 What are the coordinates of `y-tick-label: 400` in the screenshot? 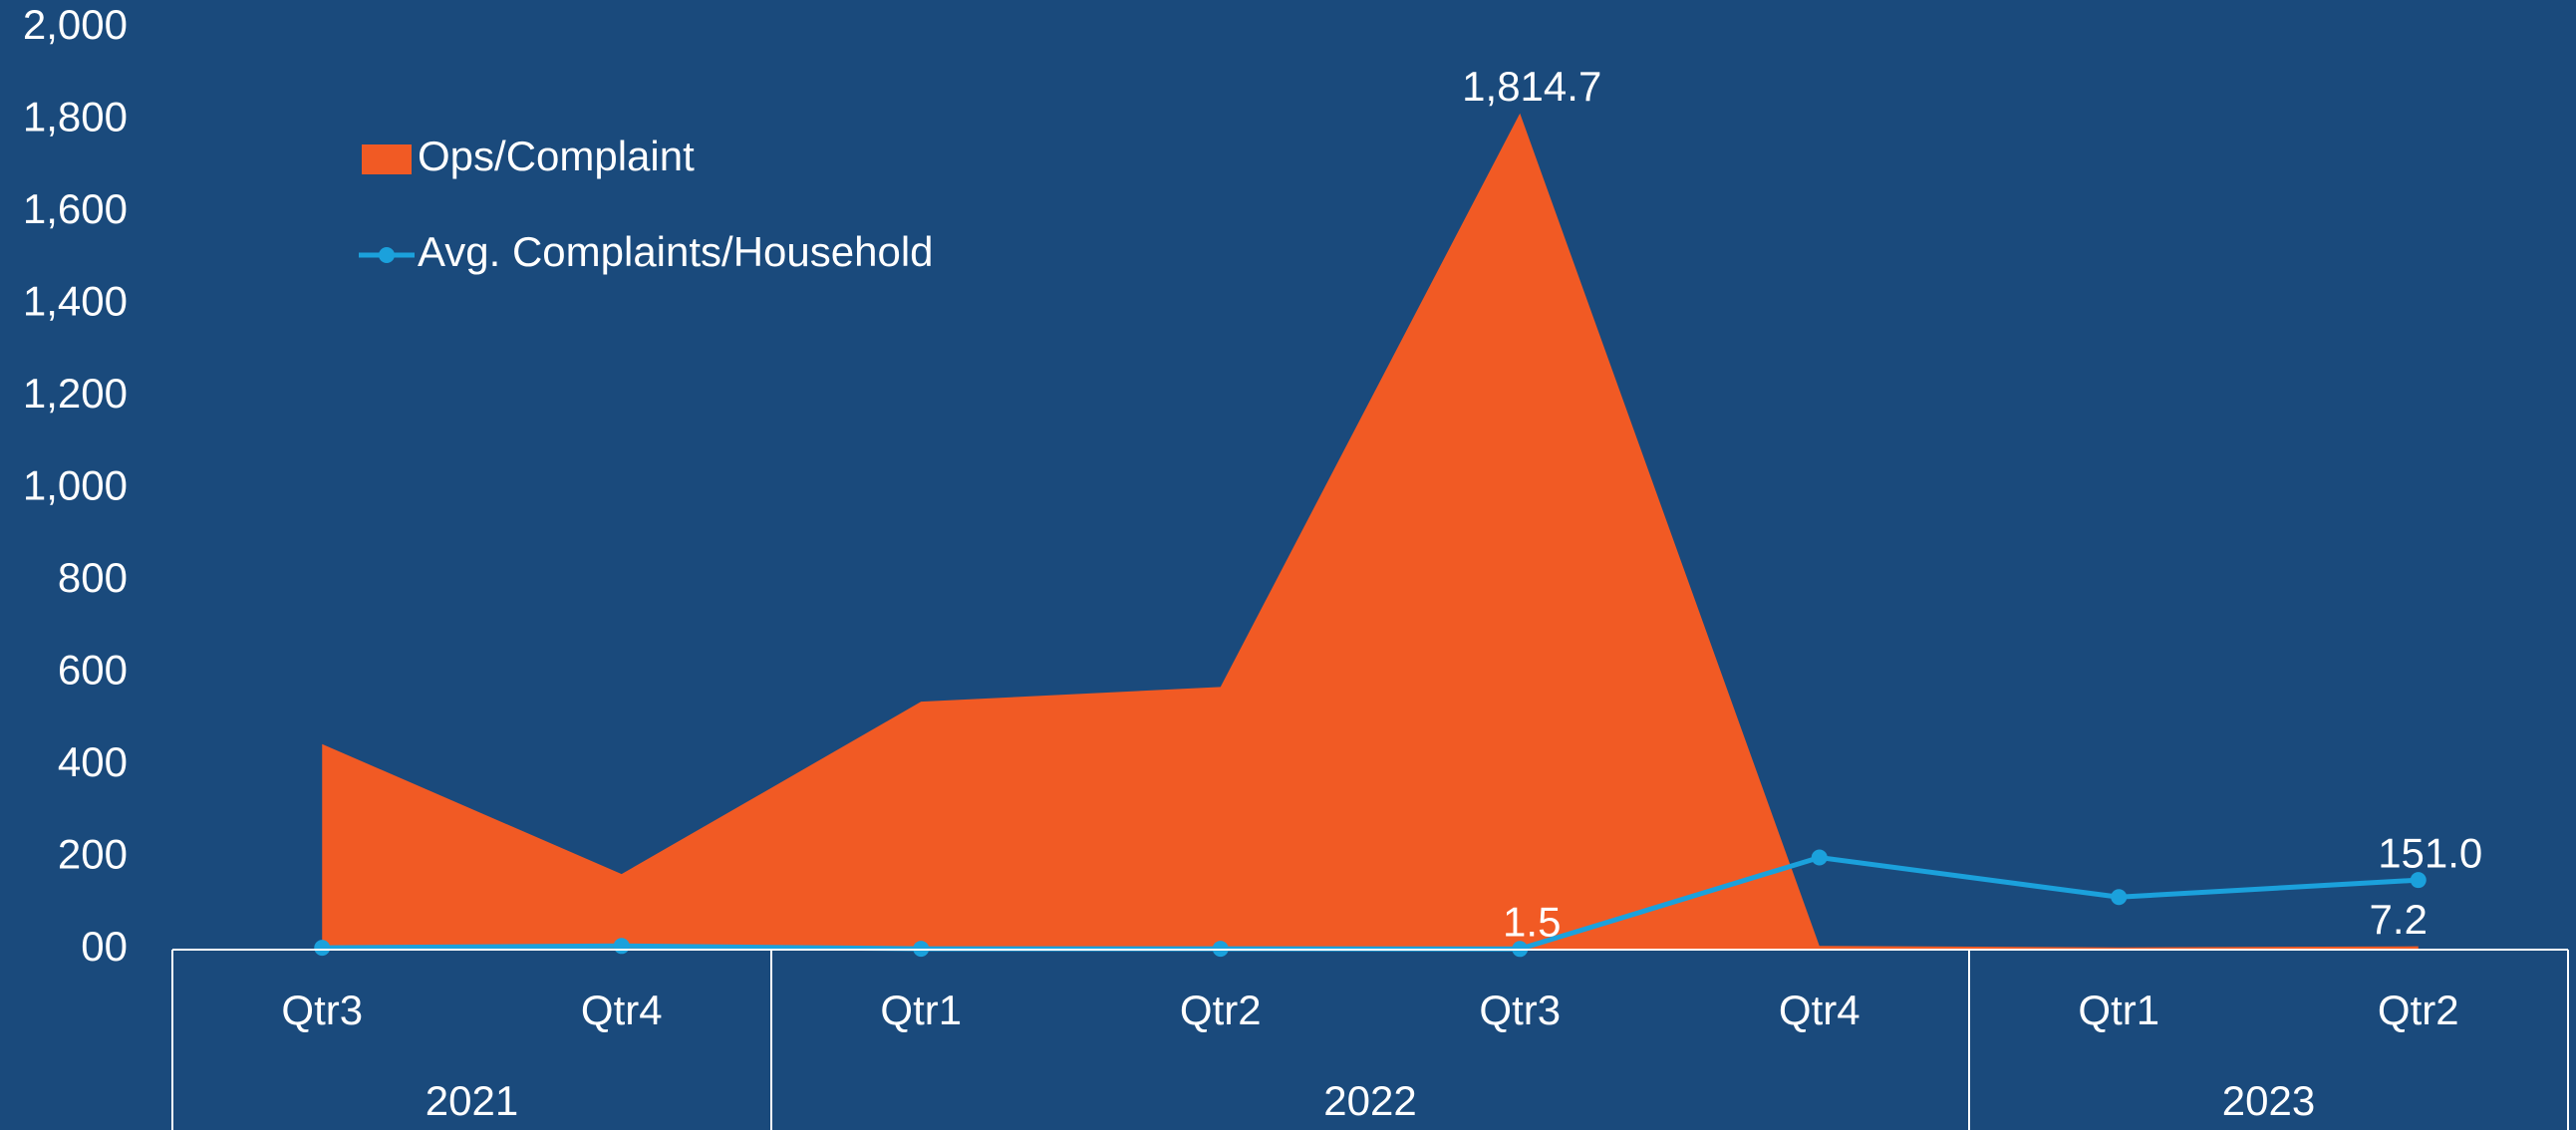 It's located at (93, 761).